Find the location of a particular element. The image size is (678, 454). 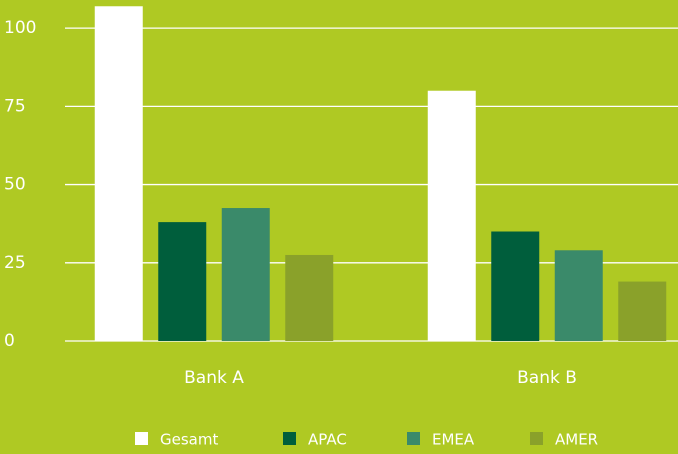

y-tick-label: 75 is located at coordinates (15, 106).